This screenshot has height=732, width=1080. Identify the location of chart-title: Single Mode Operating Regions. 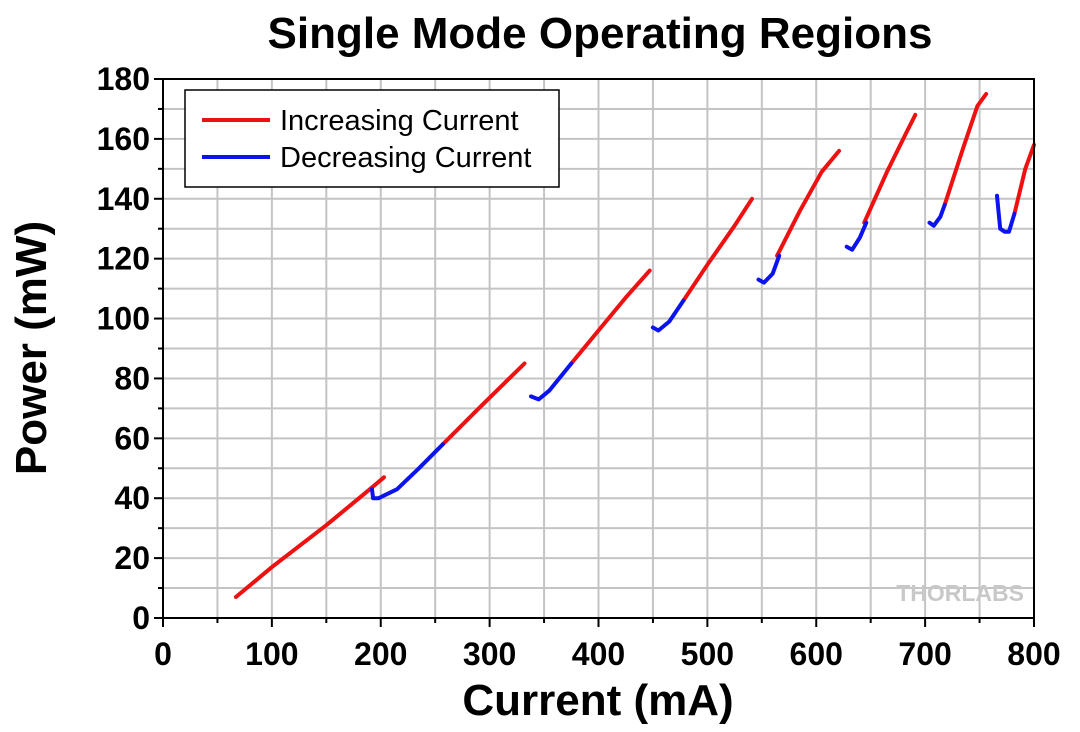
(600, 33).